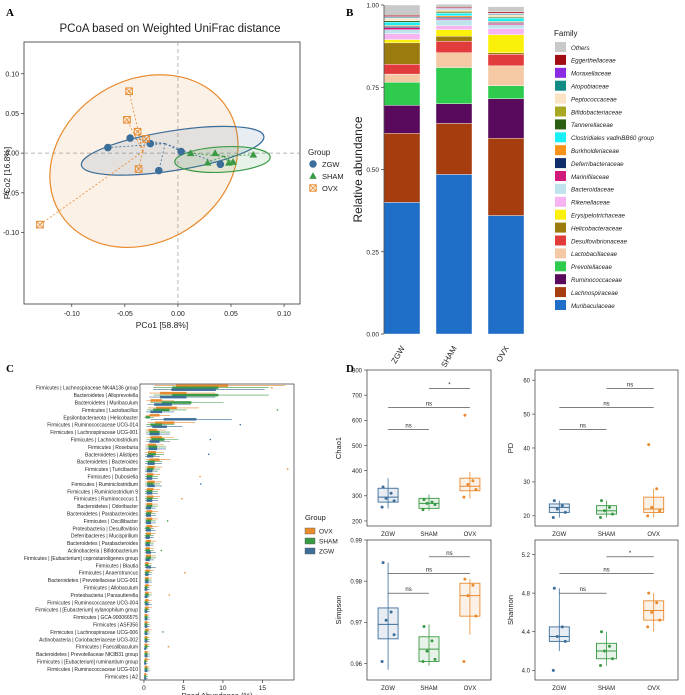  What do you see at coordinates (106, 396) in the screenshot?
I see `genus-label: Bacteroidetes | Alloprevotella` at bounding box center [106, 396].